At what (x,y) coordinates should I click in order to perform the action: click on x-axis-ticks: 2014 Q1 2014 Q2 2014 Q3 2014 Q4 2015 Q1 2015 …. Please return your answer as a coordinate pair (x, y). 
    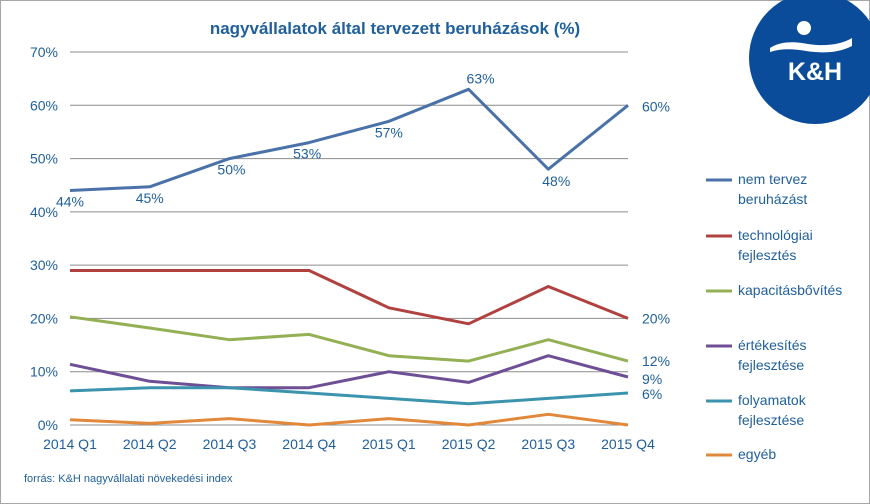
    Looking at the image, I should click on (349, 444).